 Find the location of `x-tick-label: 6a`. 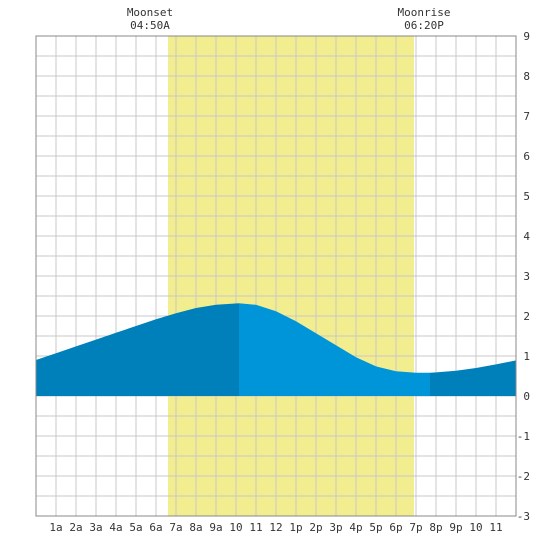

x-tick-label: 6a is located at coordinates (155, 527).